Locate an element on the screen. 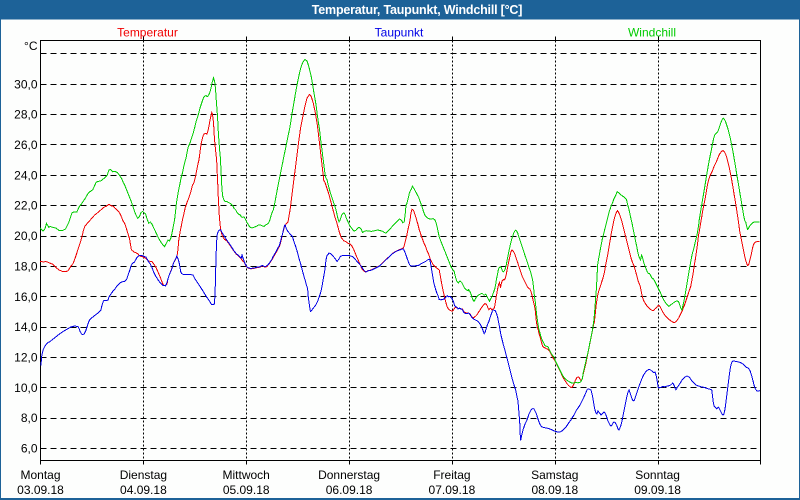 The image size is (800, 500). svg-text: 18,0 is located at coordinates (26, 266).